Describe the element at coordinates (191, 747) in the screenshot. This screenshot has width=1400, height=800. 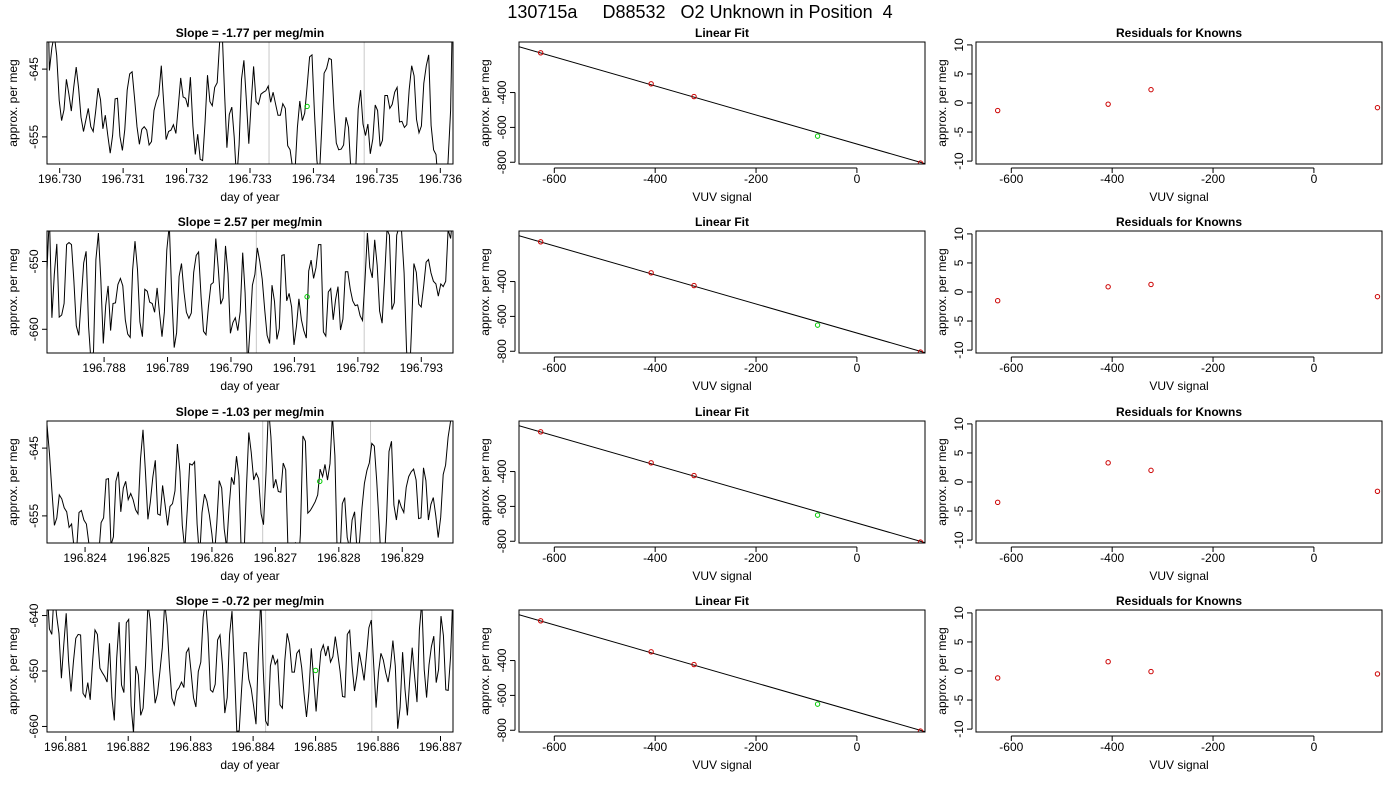
I see `x-tick-label: 196.883` at that location.